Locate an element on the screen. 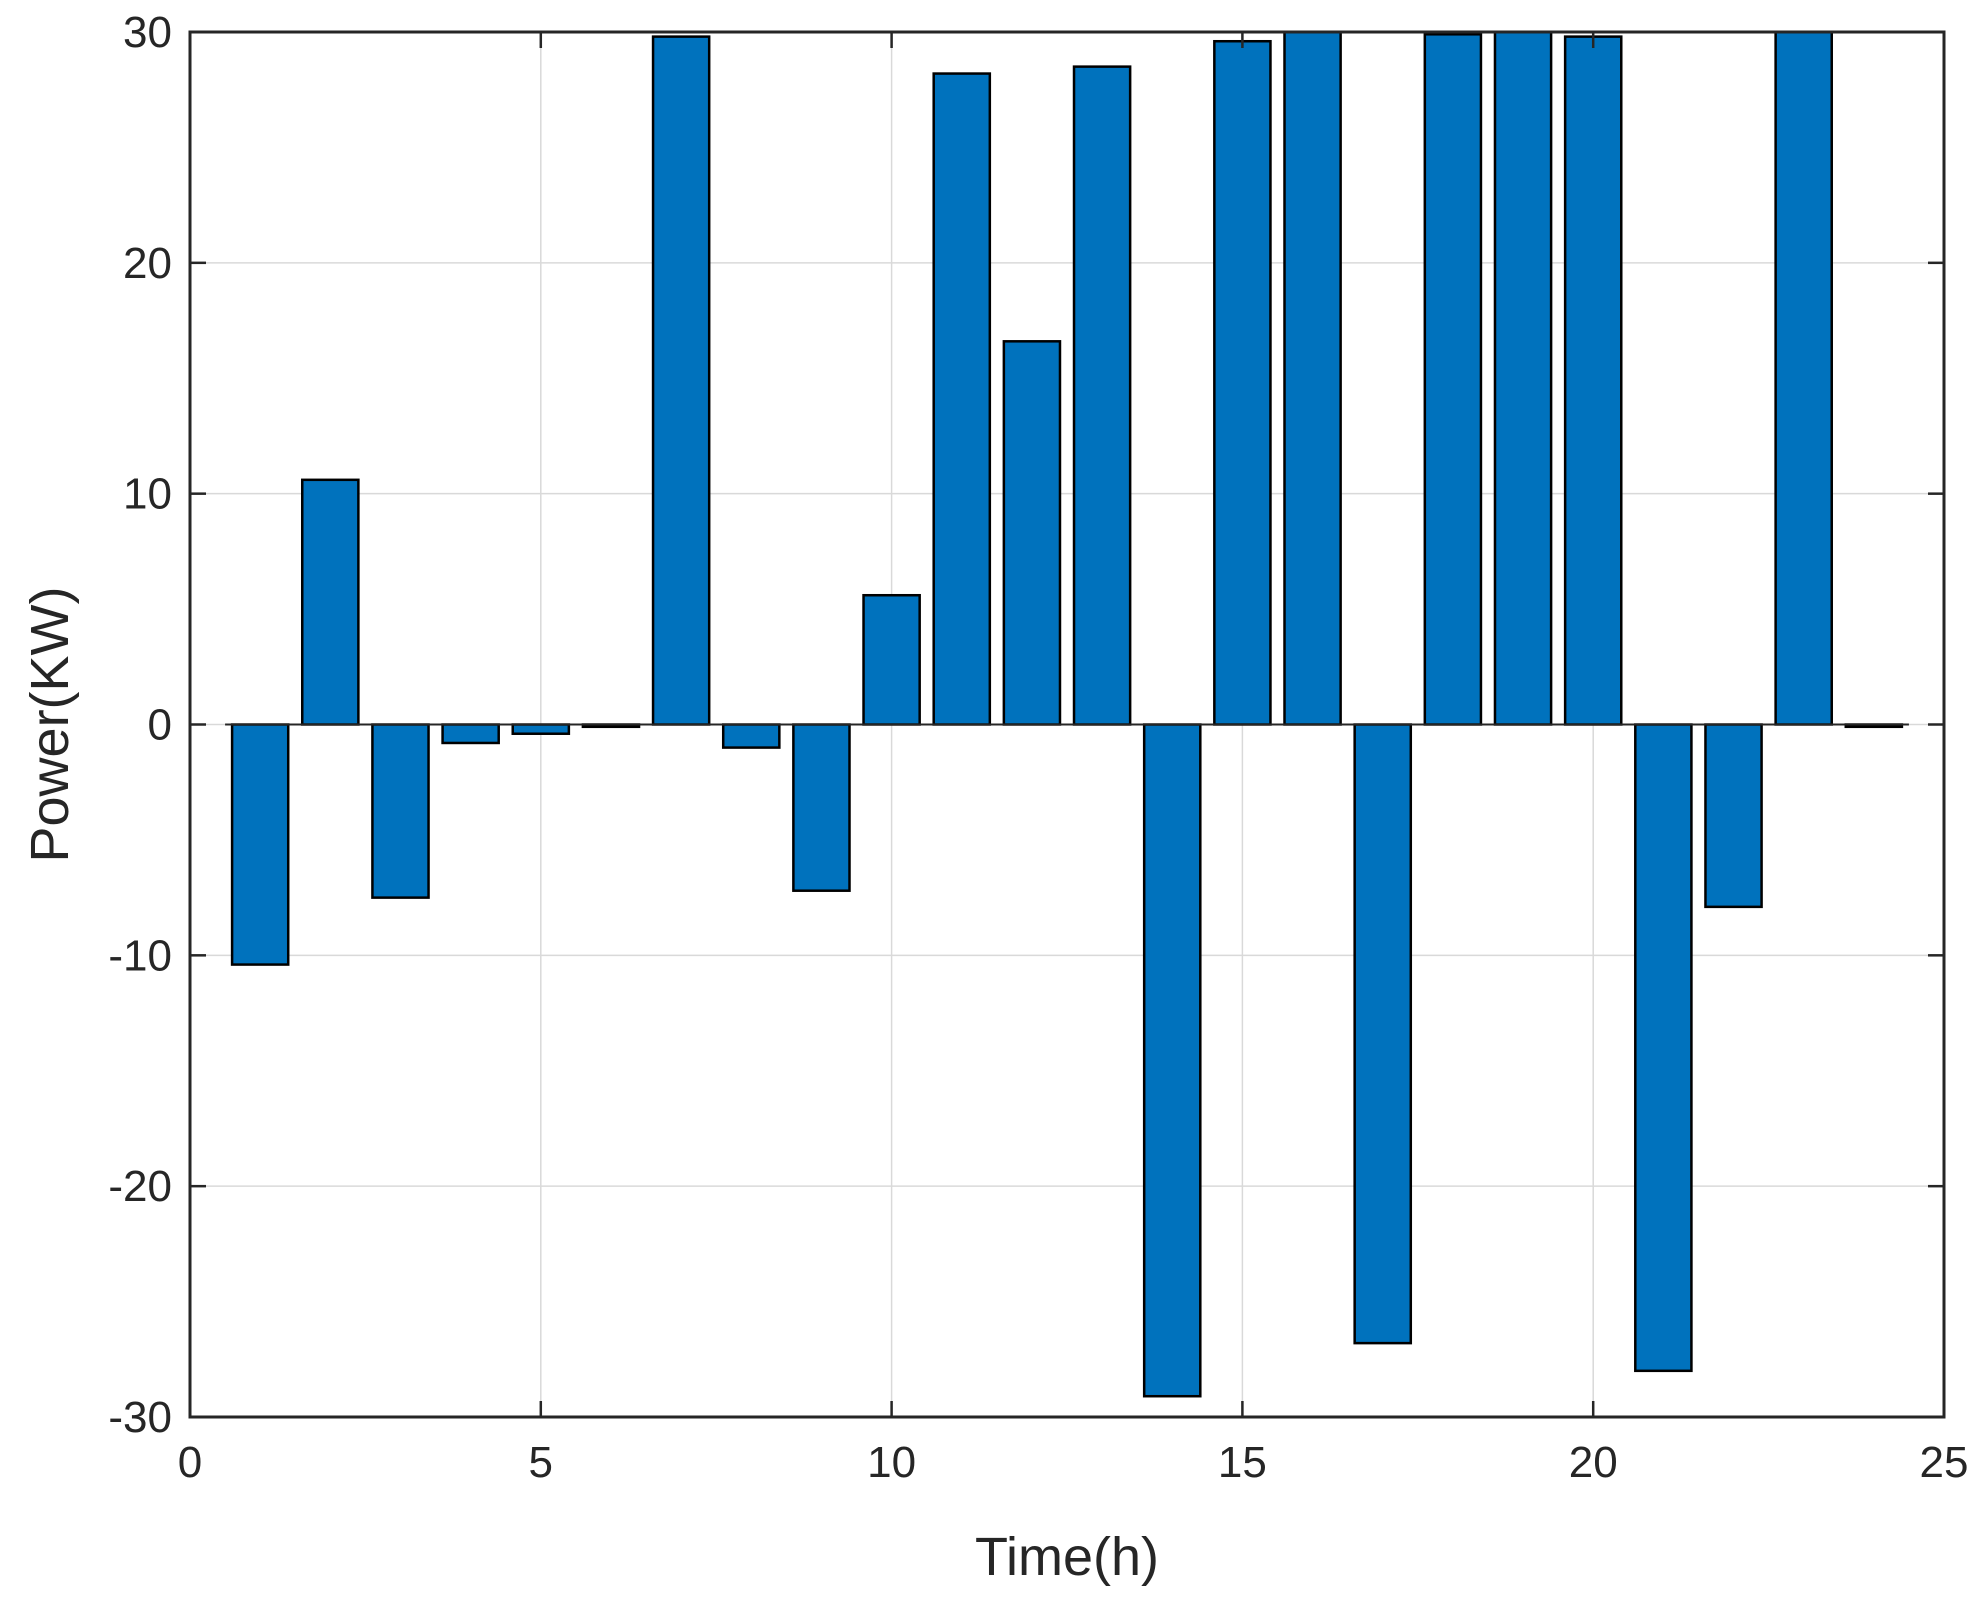 The image size is (1967, 1603). x-tick-label: 20 is located at coordinates (1593, 1462).